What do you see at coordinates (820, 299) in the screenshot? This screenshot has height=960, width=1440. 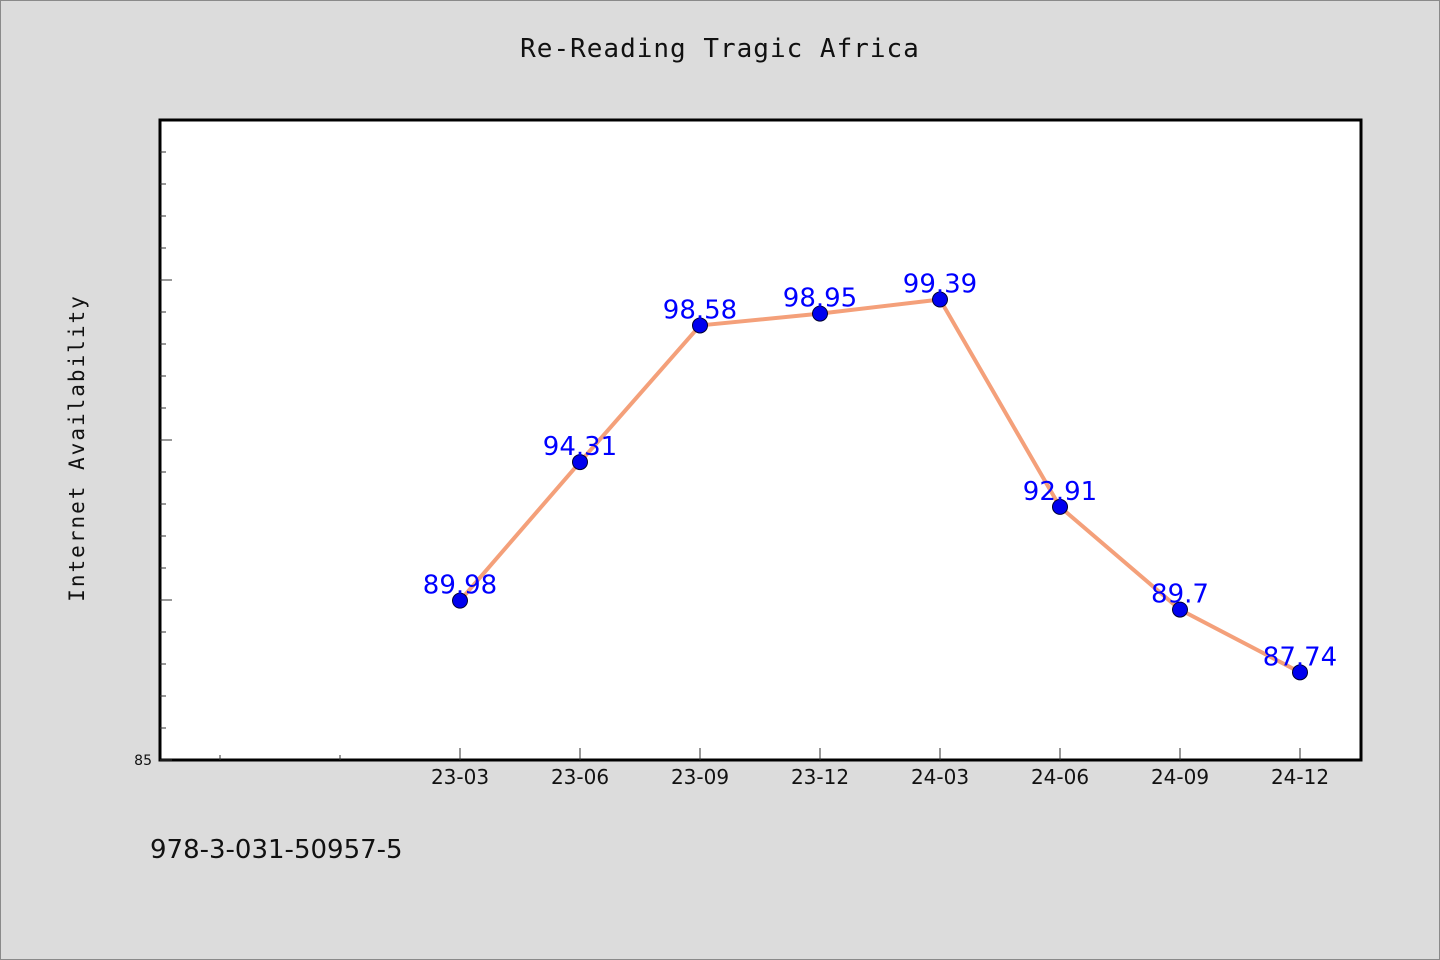 I see `data-label: 98.95` at bounding box center [820, 299].